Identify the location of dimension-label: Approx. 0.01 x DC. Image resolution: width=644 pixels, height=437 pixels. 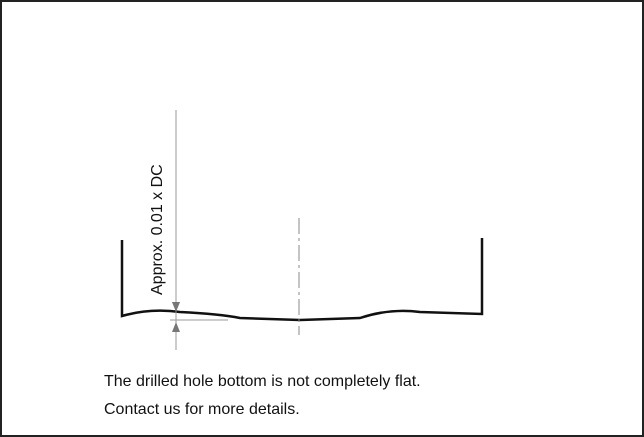
(157, 229).